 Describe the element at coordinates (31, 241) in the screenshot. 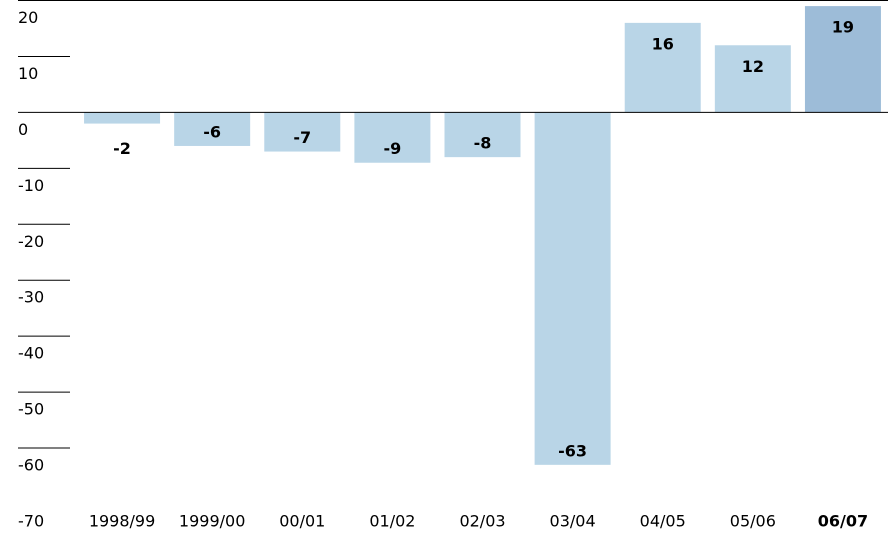

I see `y-tick-label: -20` at that location.